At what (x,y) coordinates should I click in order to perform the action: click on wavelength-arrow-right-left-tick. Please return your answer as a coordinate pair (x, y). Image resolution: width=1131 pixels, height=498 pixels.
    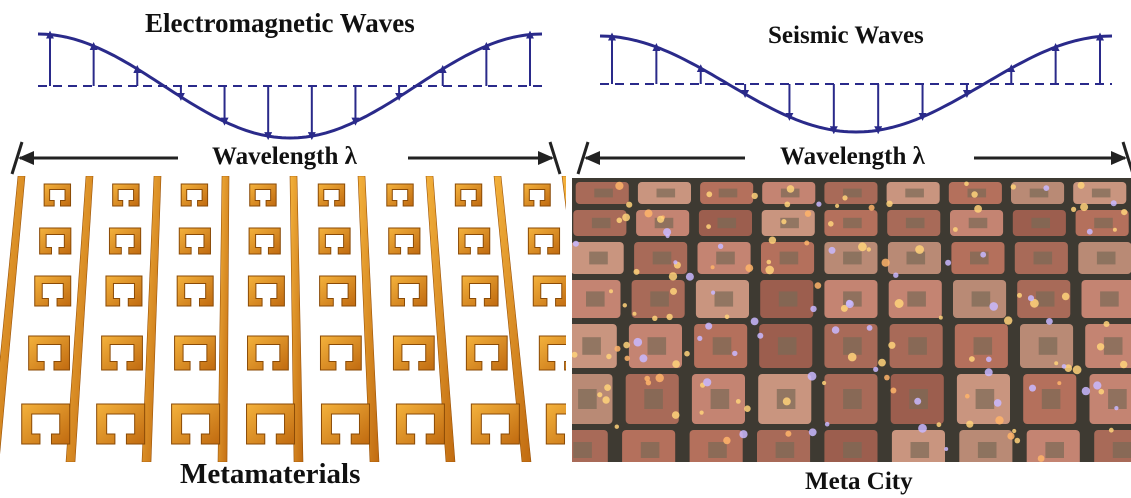
    Looking at the image, I should click on (583, 158).